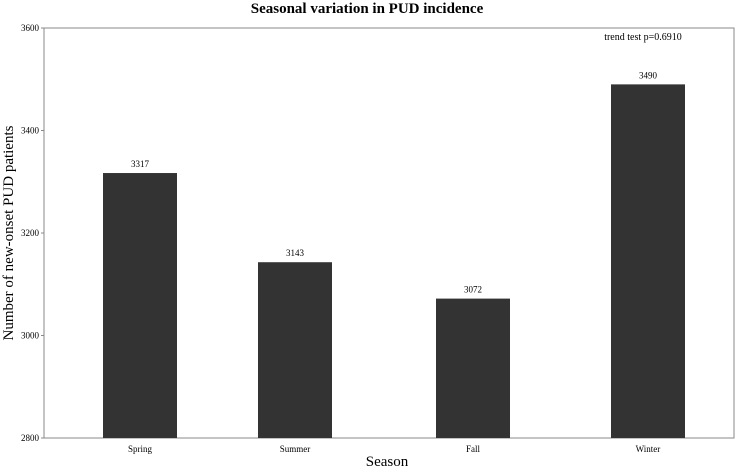  Describe the element at coordinates (473, 368) in the screenshot. I see `bar-fall` at that location.